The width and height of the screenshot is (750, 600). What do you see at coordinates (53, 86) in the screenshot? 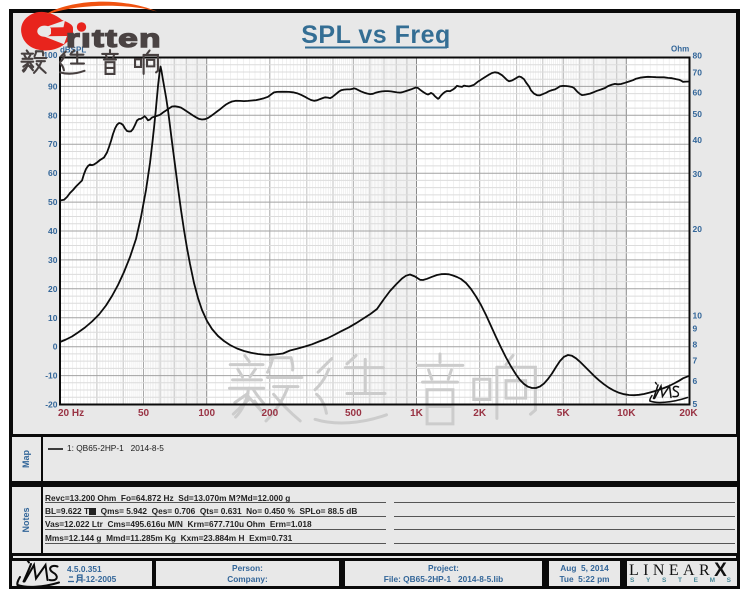
I see `svg-text: 90` at bounding box center [53, 86].